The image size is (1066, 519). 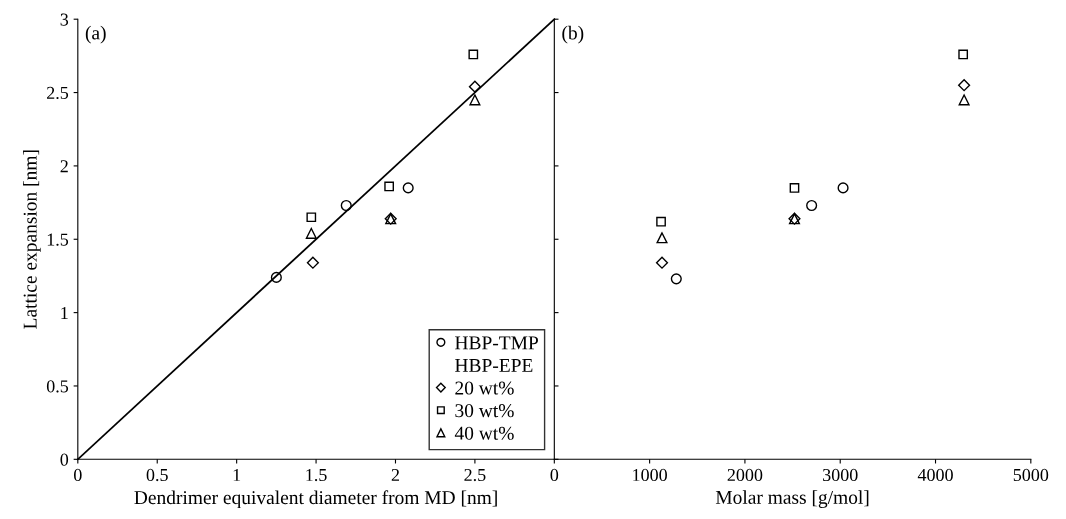 What do you see at coordinates (64, 19) in the screenshot?
I see `y-tick-label: 3` at bounding box center [64, 19].